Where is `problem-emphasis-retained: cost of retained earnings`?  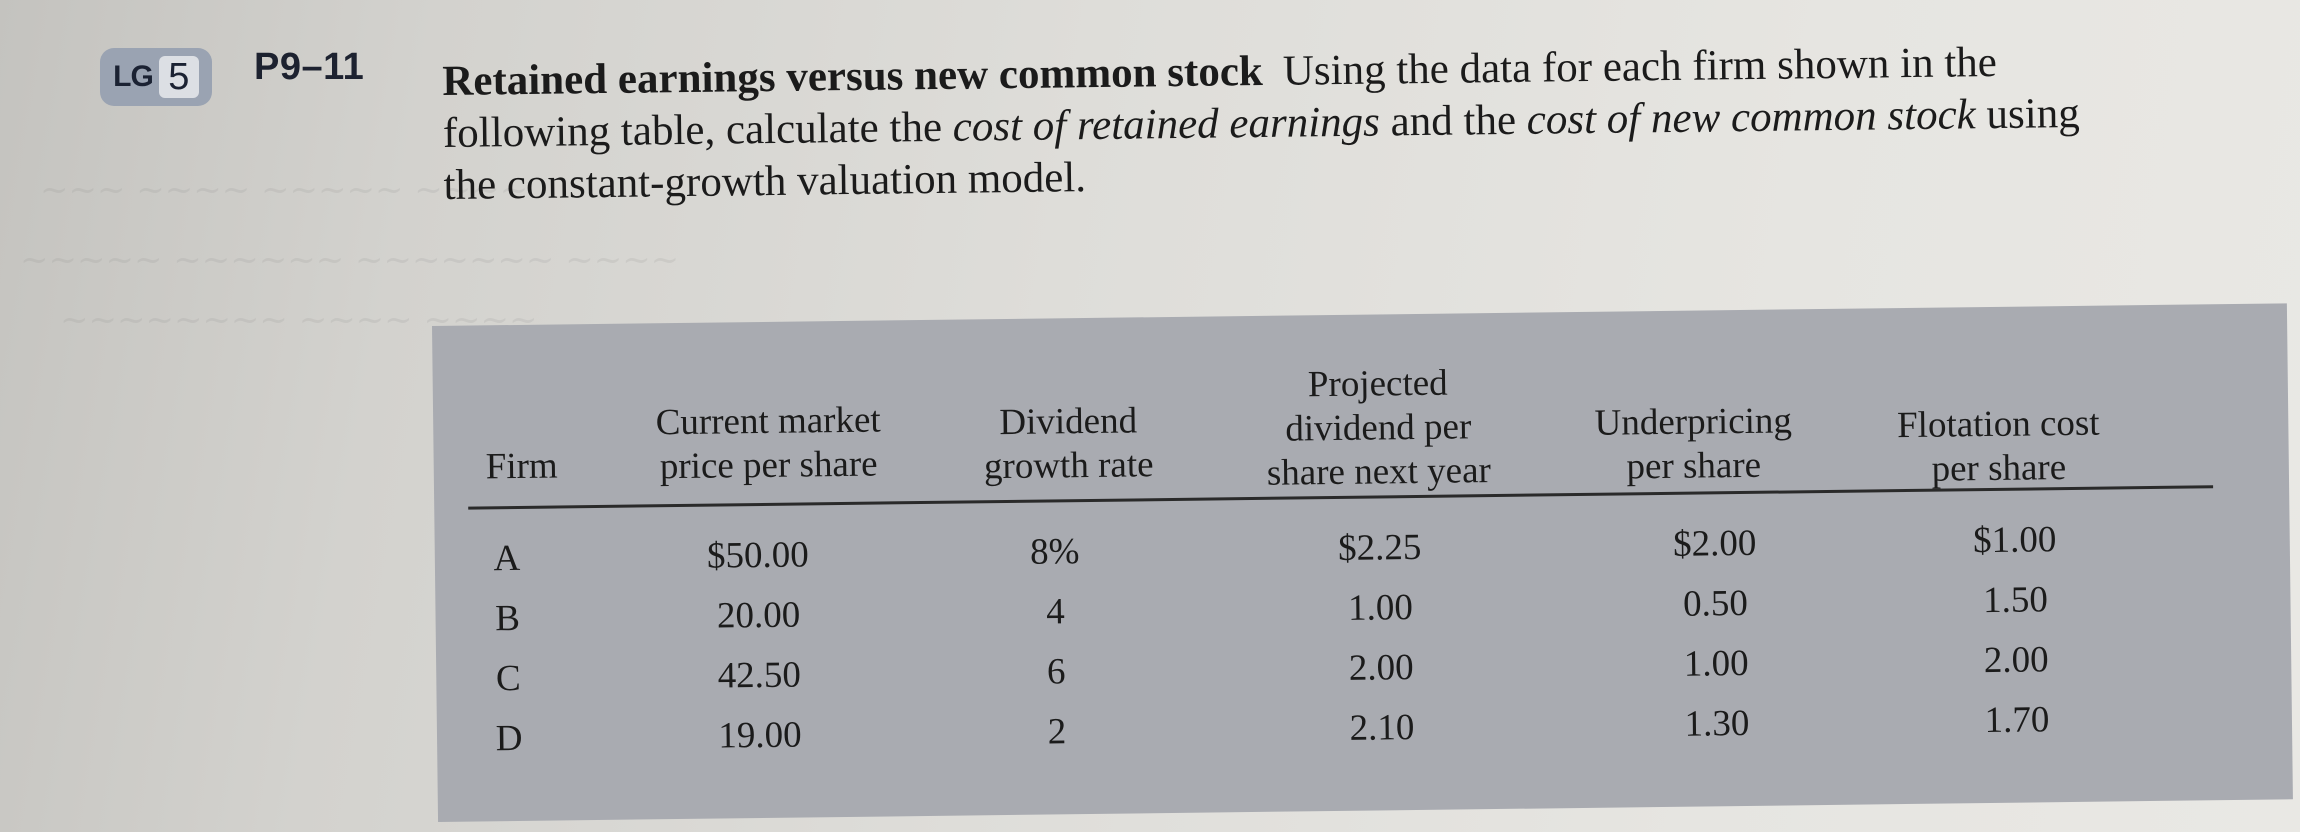
problem-emphasis-retained: cost of retained earnings is located at coordinates (1166, 124).